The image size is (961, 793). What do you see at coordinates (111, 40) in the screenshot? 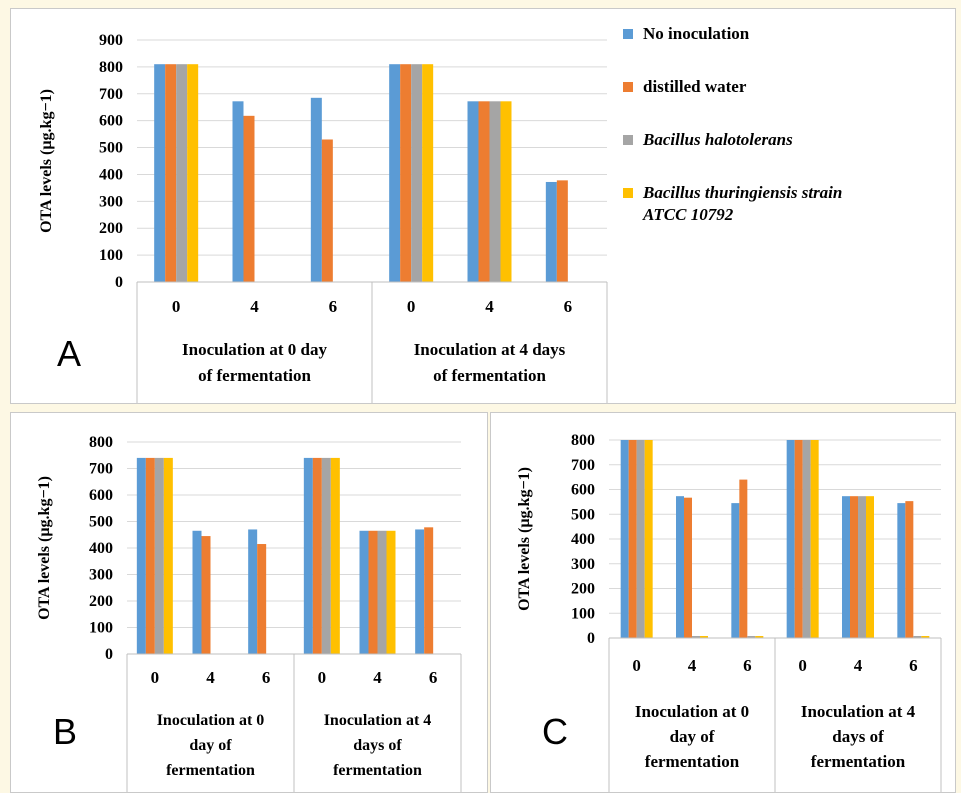
I see `y-tick-label: 900` at bounding box center [111, 40].